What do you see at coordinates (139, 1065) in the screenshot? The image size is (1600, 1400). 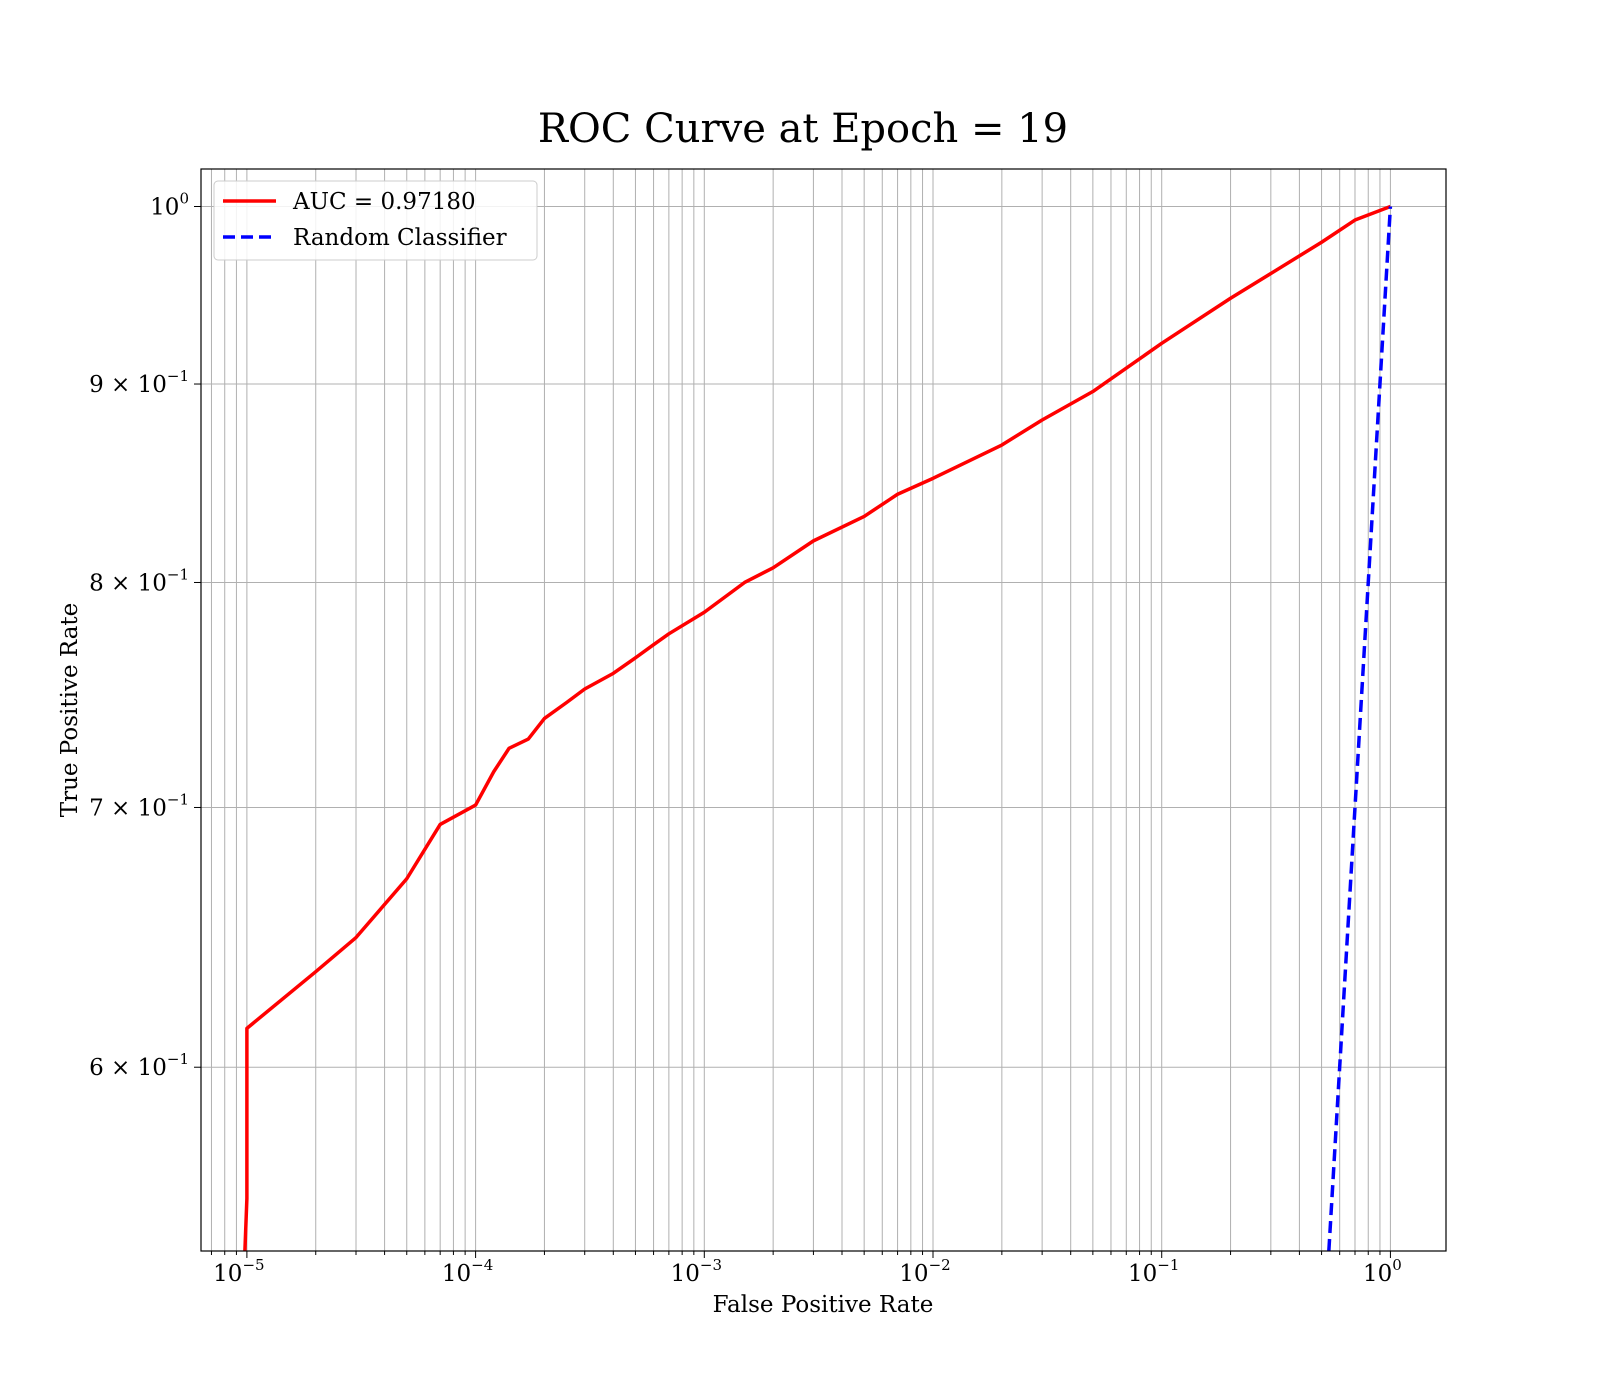 I see `y-tick-label: 6 × 10⁻¹` at bounding box center [139, 1065].